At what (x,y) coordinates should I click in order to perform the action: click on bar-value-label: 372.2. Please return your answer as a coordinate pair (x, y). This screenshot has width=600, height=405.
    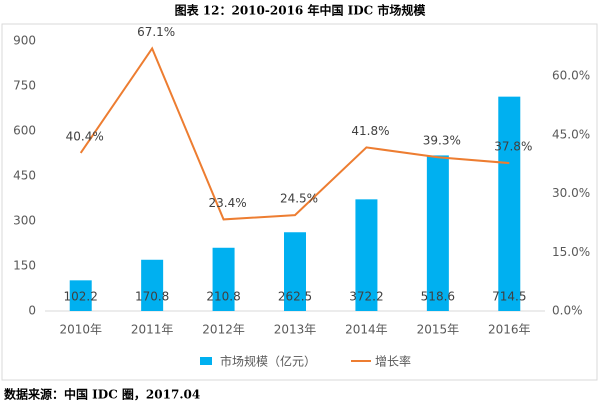
    Looking at the image, I should click on (366, 297).